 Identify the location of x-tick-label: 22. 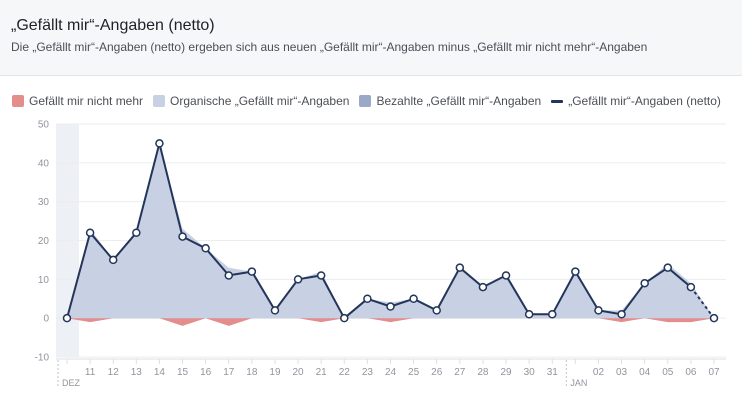
(345, 372).